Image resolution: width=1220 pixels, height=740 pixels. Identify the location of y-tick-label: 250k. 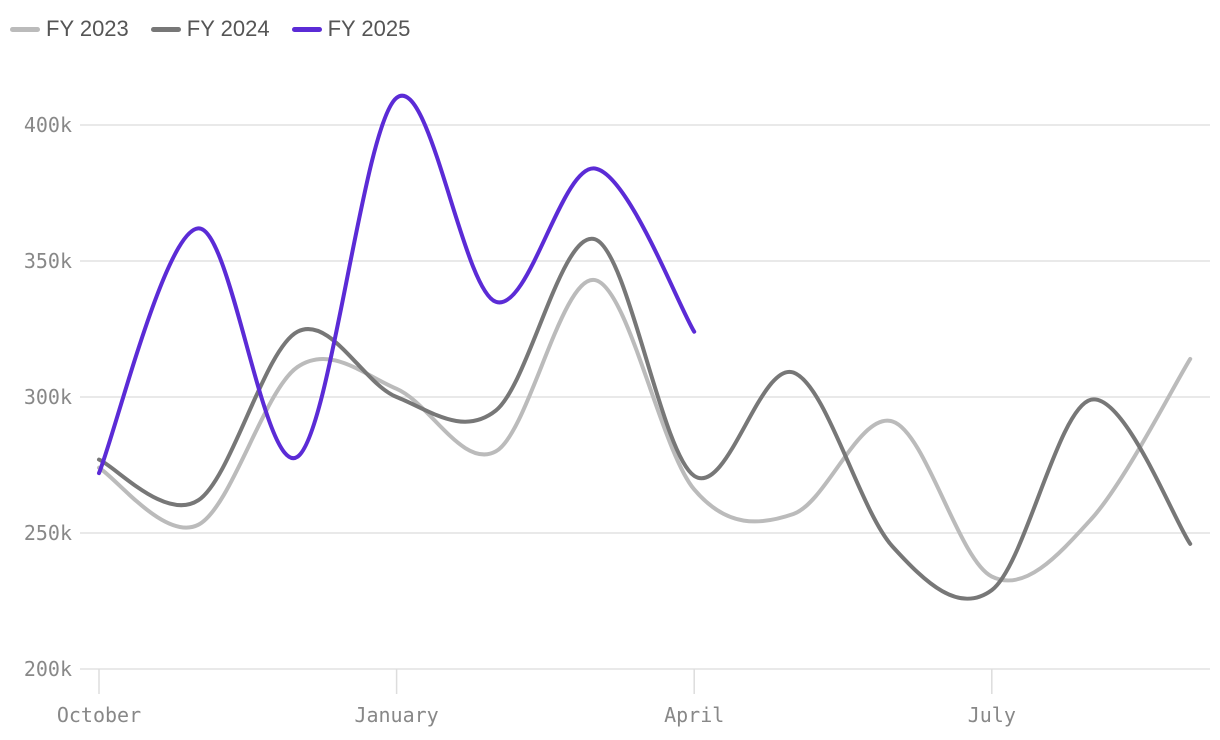
(48, 533).